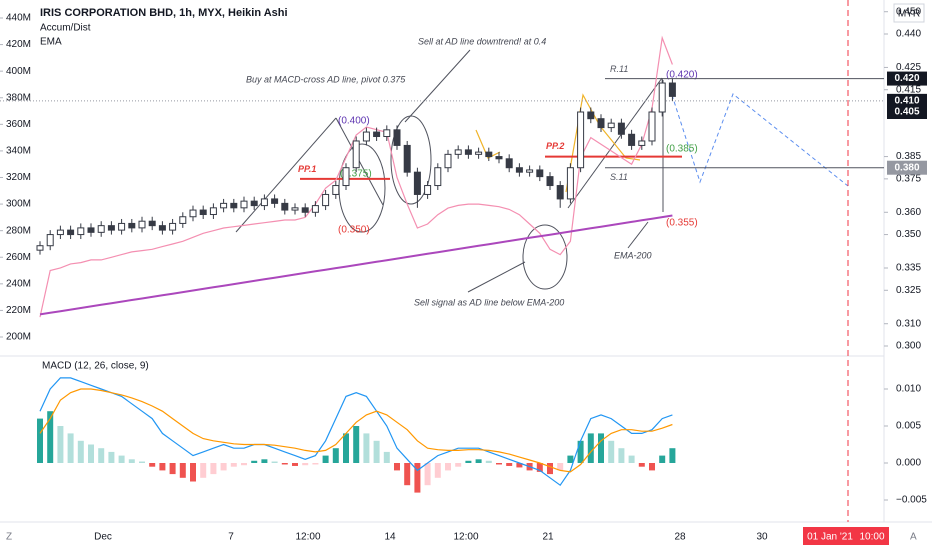 The width and height of the screenshot is (932, 550). Describe the element at coordinates (908, 268) in the screenshot. I see `y2-tick-label: 0.335` at that location.